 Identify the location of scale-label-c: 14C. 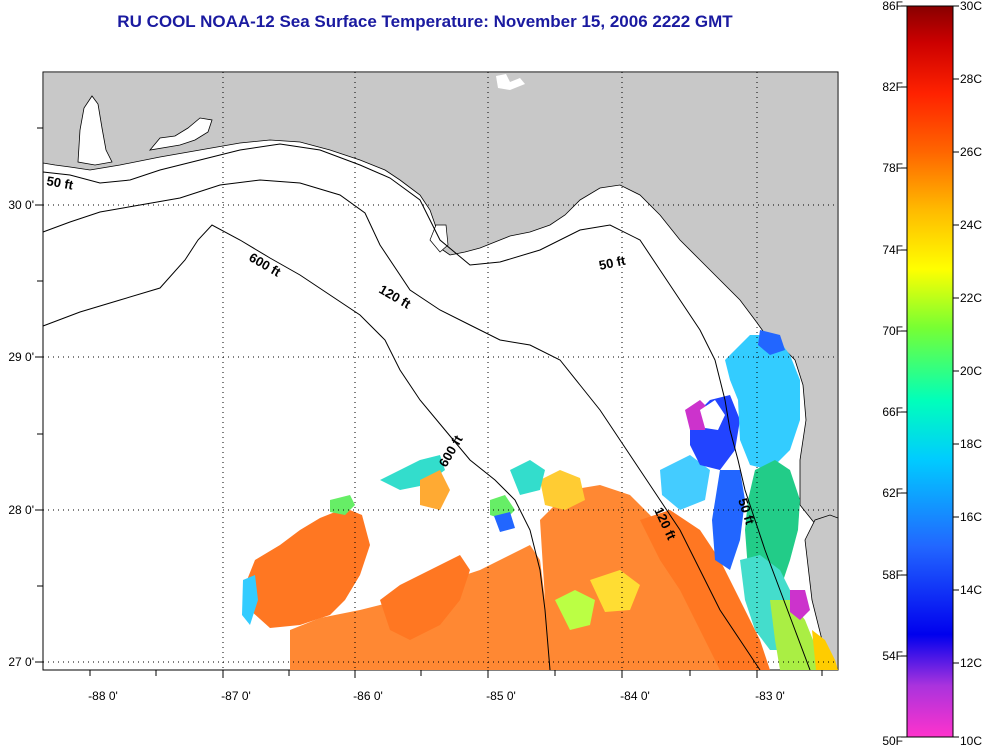
(971, 590).